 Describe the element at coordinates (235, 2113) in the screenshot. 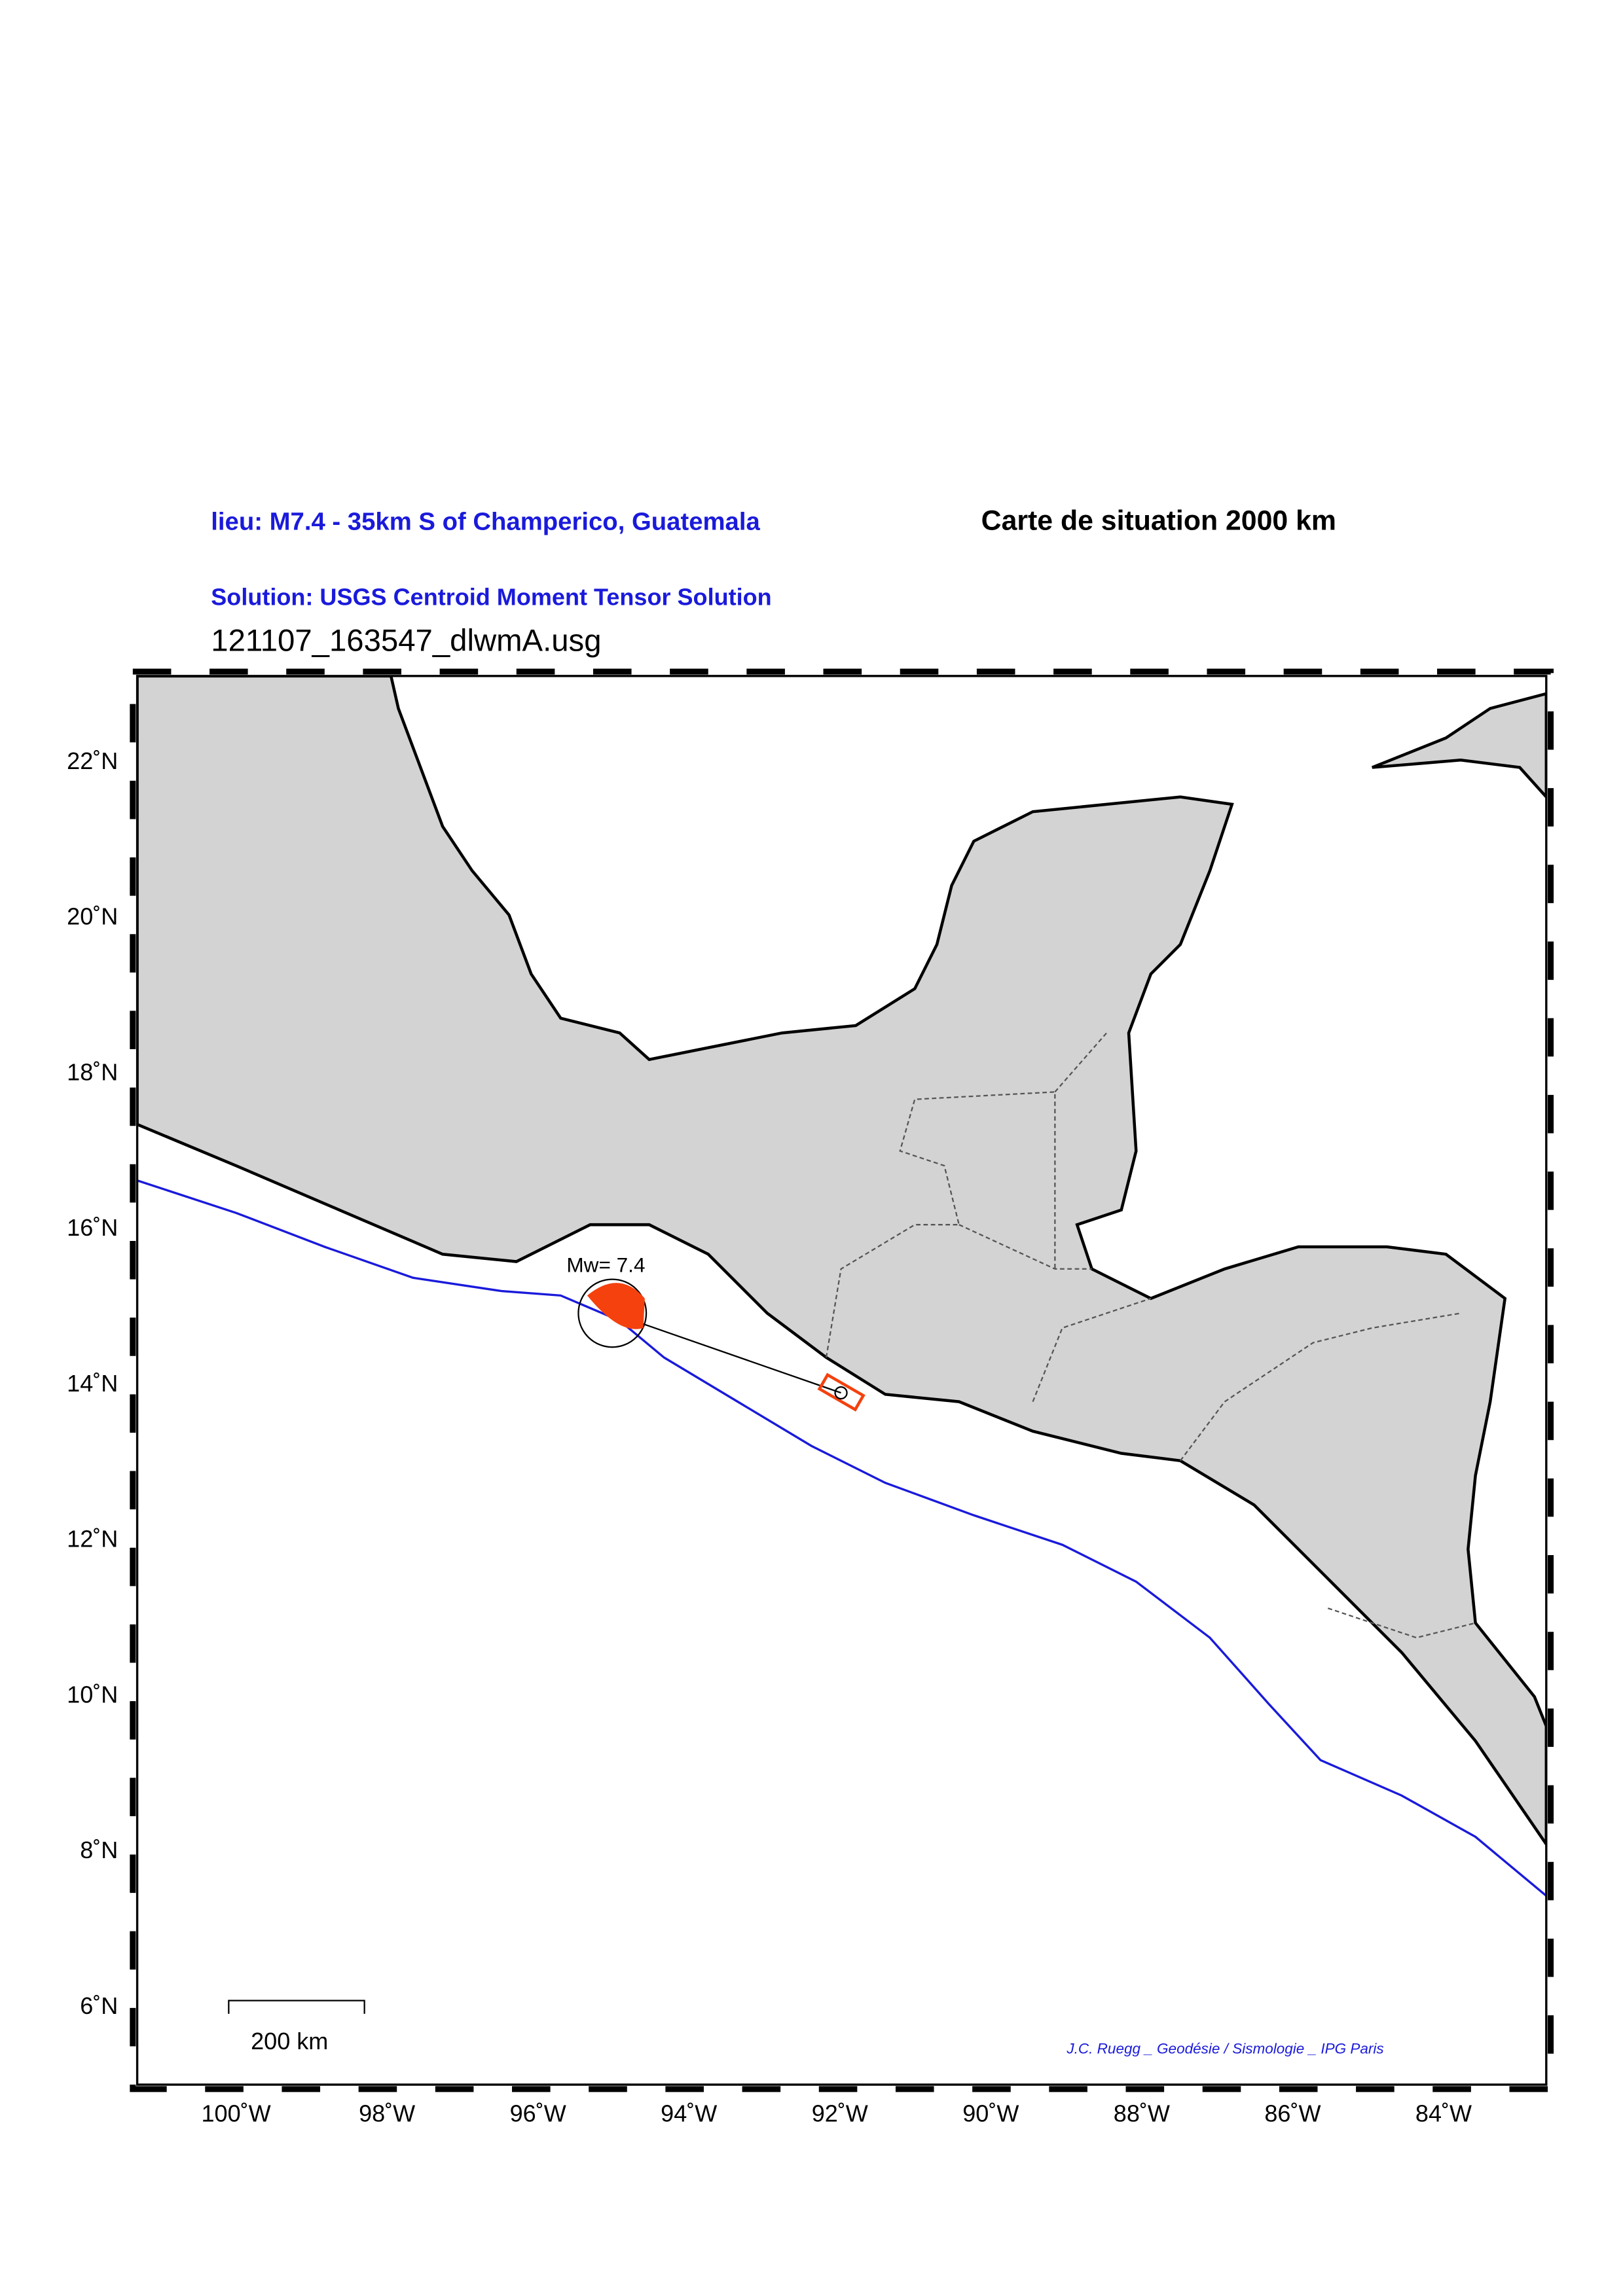

I see `lon-label: 100˚W` at that location.